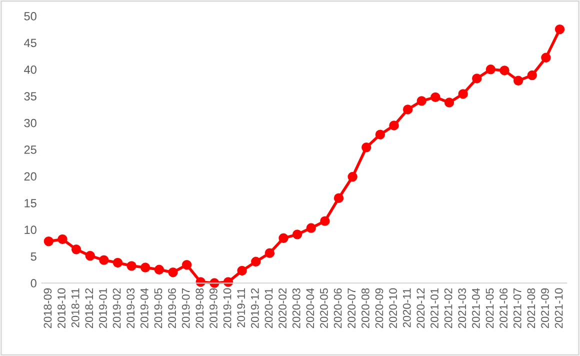 The width and height of the screenshot is (580, 356). Describe the element at coordinates (379, 308) in the screenshot. I see `x-tick-label: 2020-09` at that location.